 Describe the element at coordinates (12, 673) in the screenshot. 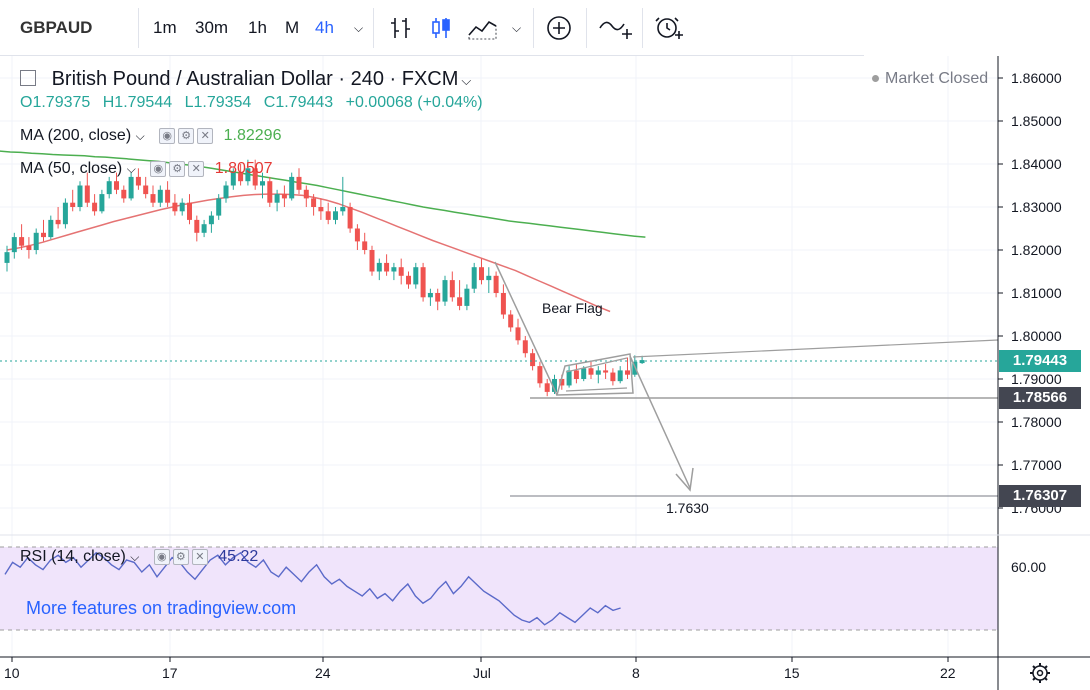

I see `time-tick-label: 10` at that location.